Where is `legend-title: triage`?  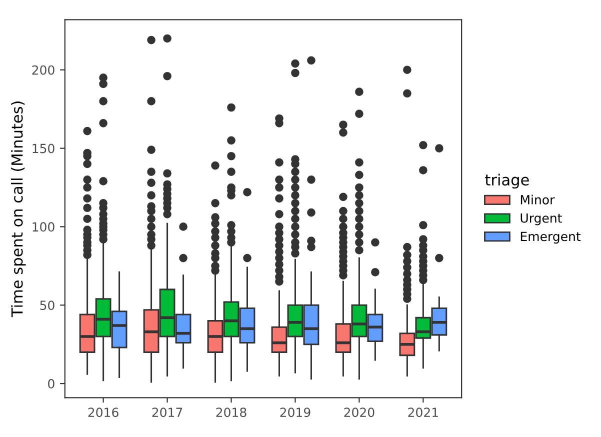 legend-title: triage is located at coordinates (507, 181).